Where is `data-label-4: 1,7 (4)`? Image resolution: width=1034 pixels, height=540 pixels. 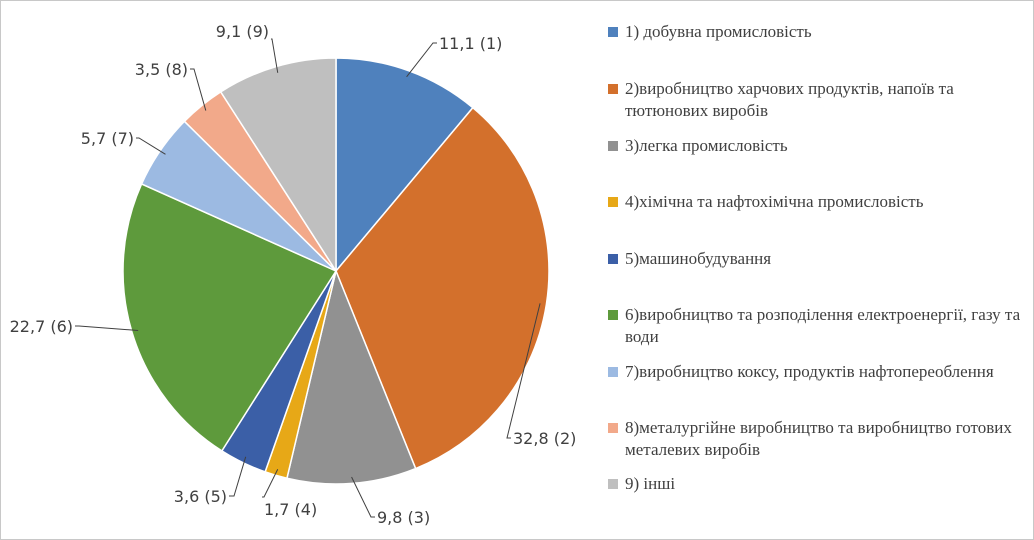
data-label-4: 1,7 (4) is located at coordinates (290, 509).